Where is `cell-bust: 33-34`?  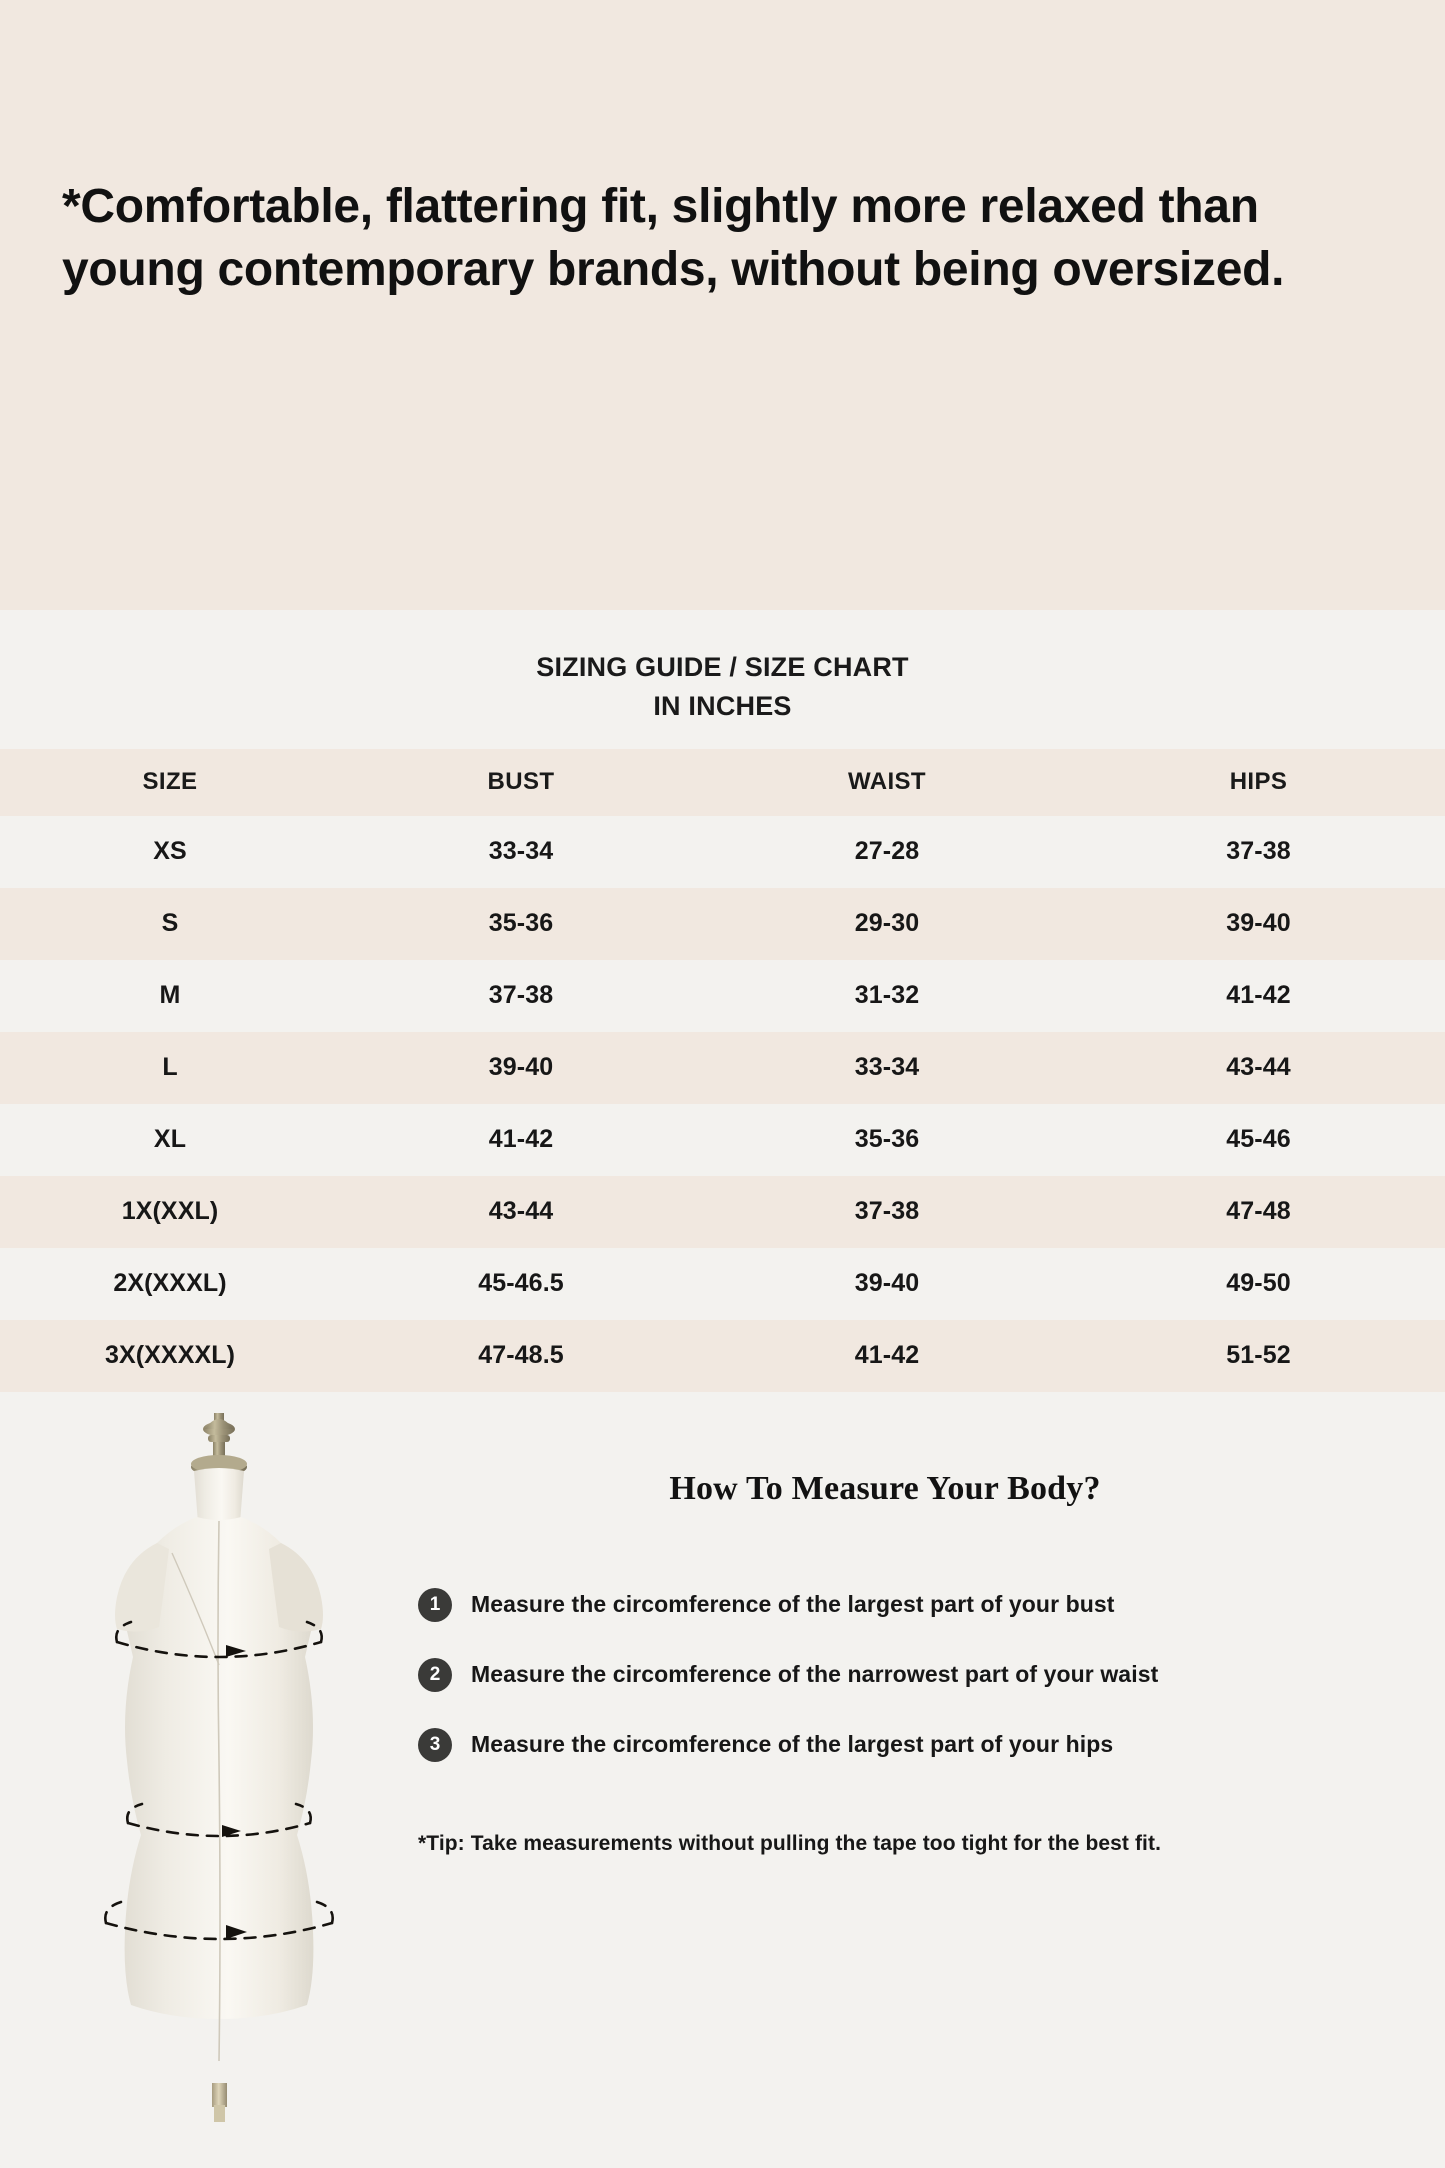
cell-bust: 33-34 is located at coordinates (521, 851).